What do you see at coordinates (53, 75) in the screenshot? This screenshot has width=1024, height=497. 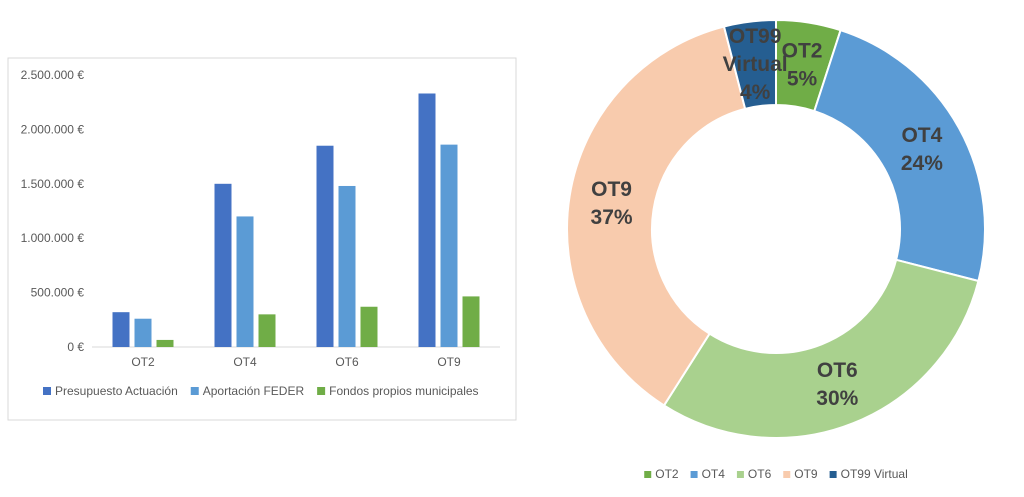 I see `y-tick-label: 2.500.000 €` at bounding box center [53, 75].